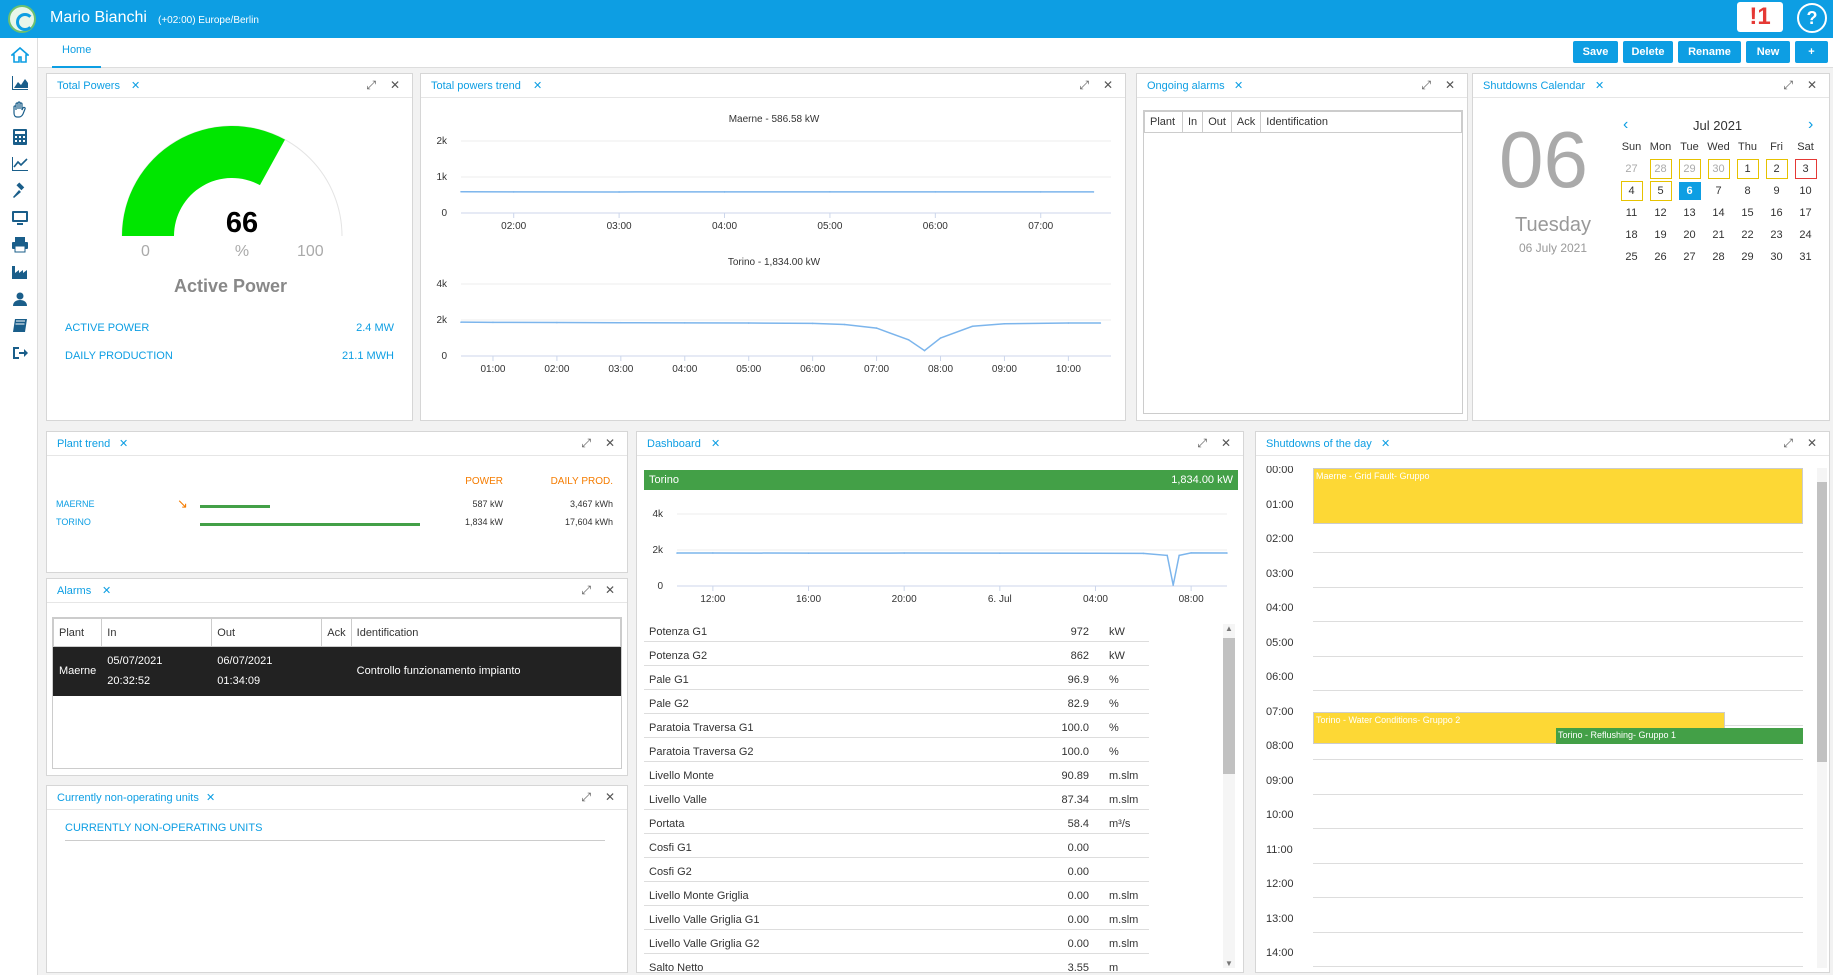 The image size is (1833, 975). What do you see at coordinates (20, 55) in the screenshot?
I see `home-icon` at bounding box center [20, 55].